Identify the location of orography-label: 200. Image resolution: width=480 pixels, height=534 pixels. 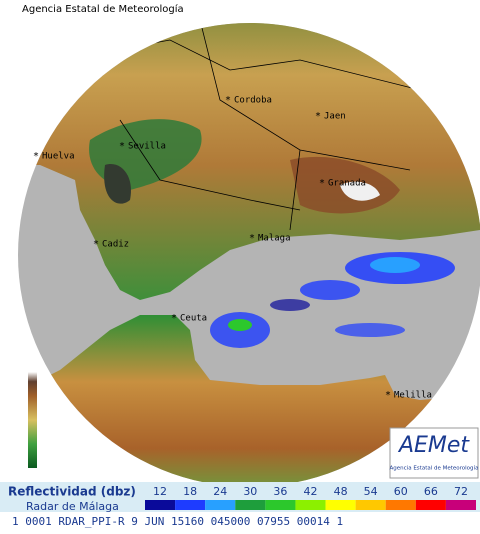
(19, 454).